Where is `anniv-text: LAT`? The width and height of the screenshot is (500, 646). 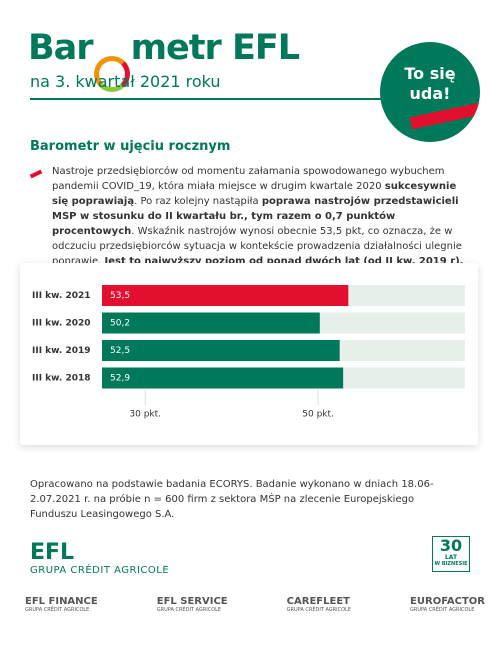 anniv-text: LAT is located at coordinates (451, 557).